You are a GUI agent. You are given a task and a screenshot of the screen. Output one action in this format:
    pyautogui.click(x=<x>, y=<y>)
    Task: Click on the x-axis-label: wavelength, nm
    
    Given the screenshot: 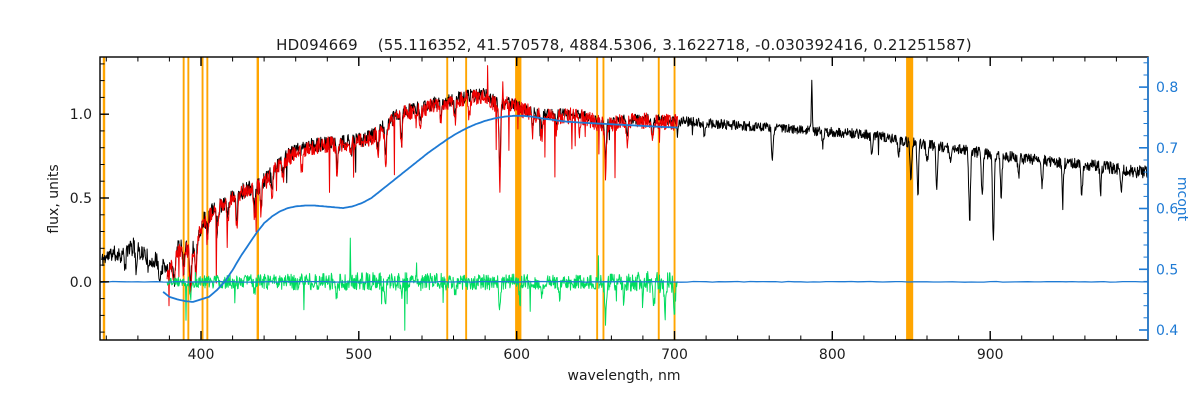 What is the action you would take?
    pyautogui.click(x=624, y=376)
    